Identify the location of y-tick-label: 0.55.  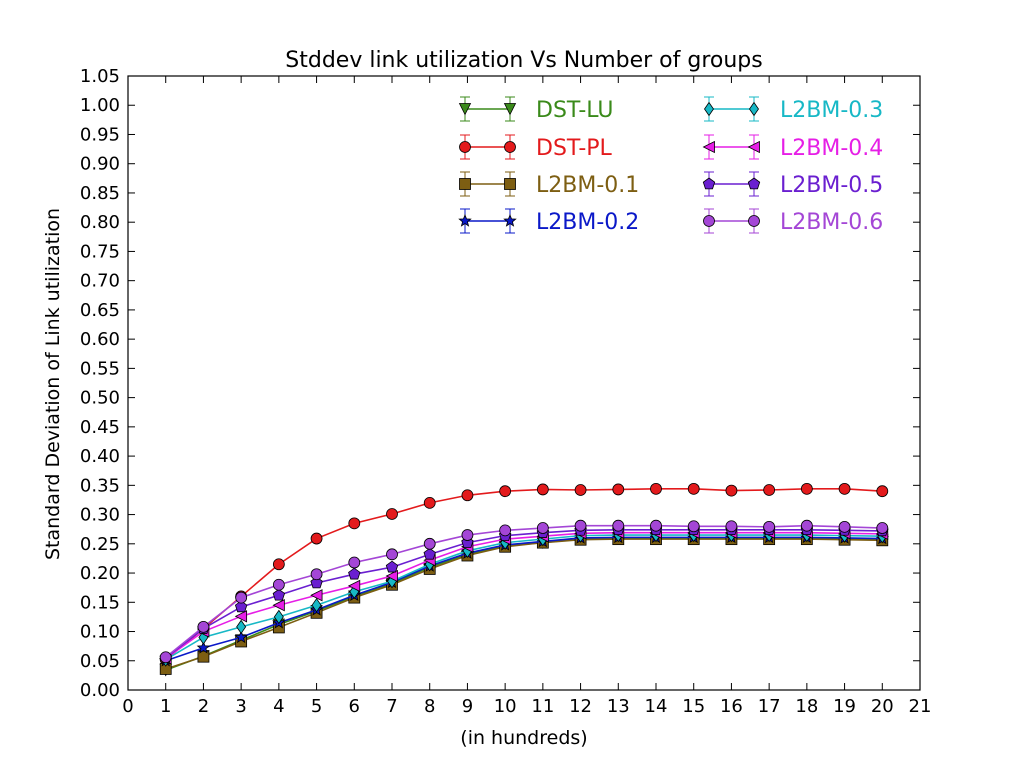
(100, 368).